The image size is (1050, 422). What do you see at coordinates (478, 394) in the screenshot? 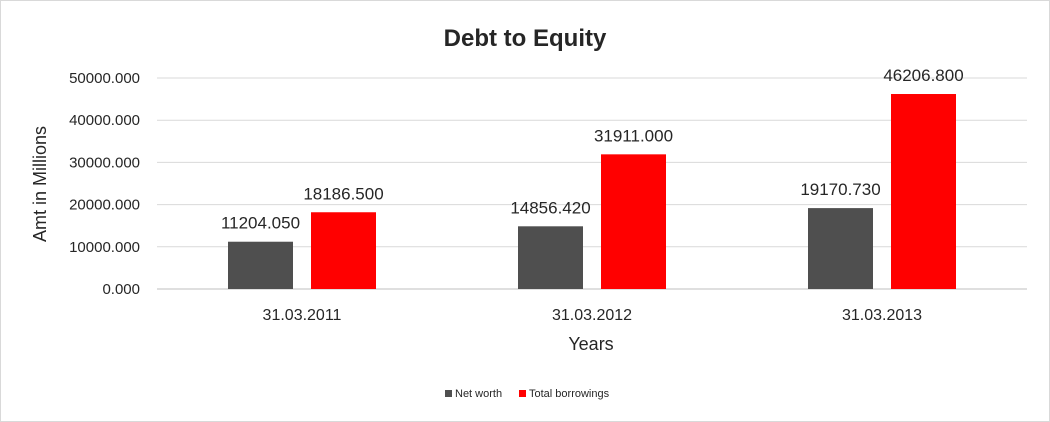
I see `legend-label: Net worth` at bounding box center [478, 394].